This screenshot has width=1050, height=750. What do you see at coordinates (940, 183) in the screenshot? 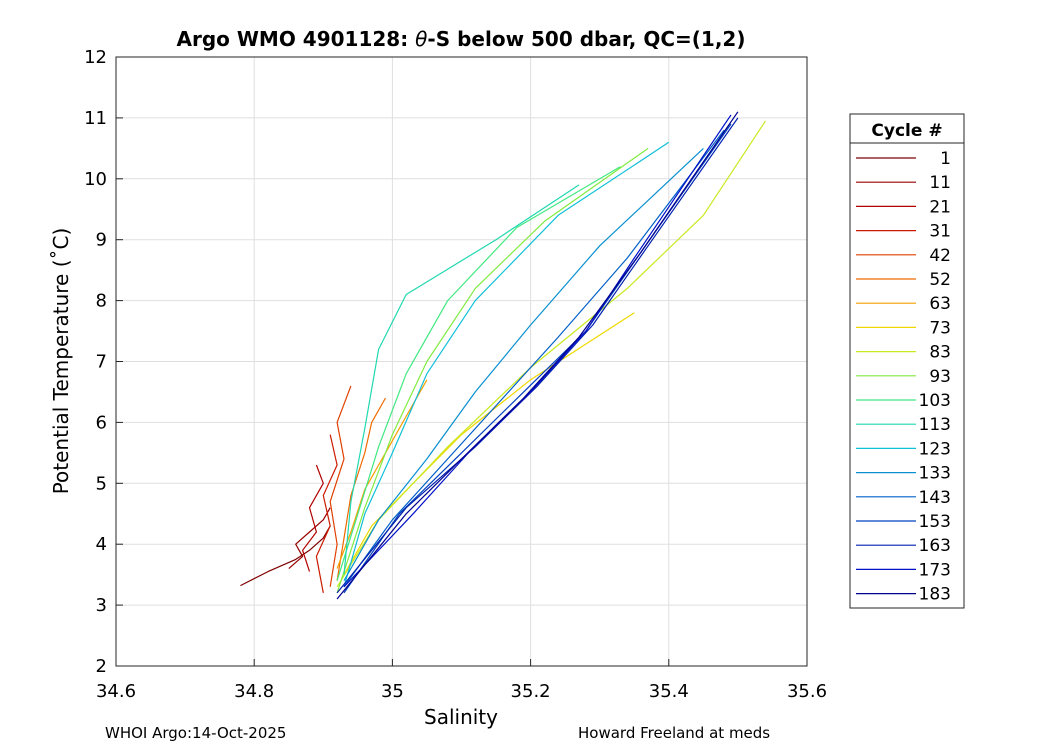
I see `legend-label: 11` at bounding box center [940, 183].